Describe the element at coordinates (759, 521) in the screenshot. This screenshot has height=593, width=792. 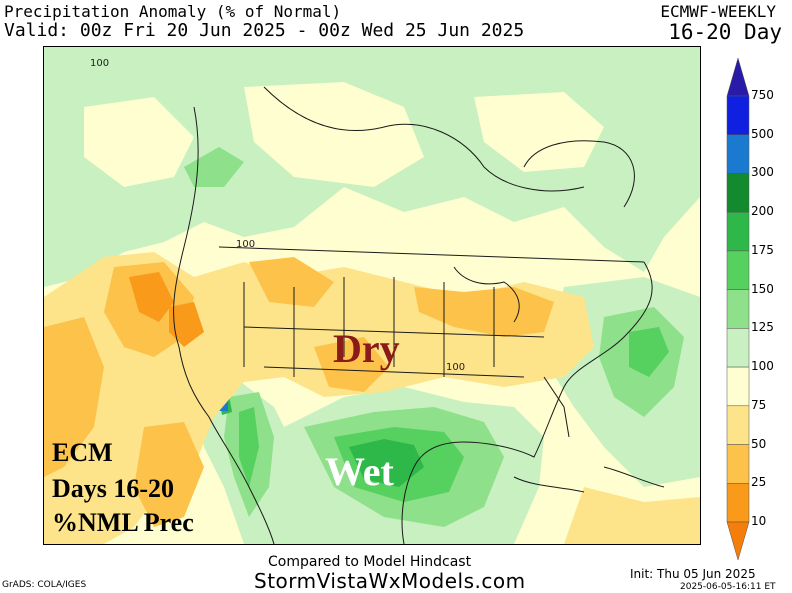
I see `colorbar-level-label: 10` at that location.